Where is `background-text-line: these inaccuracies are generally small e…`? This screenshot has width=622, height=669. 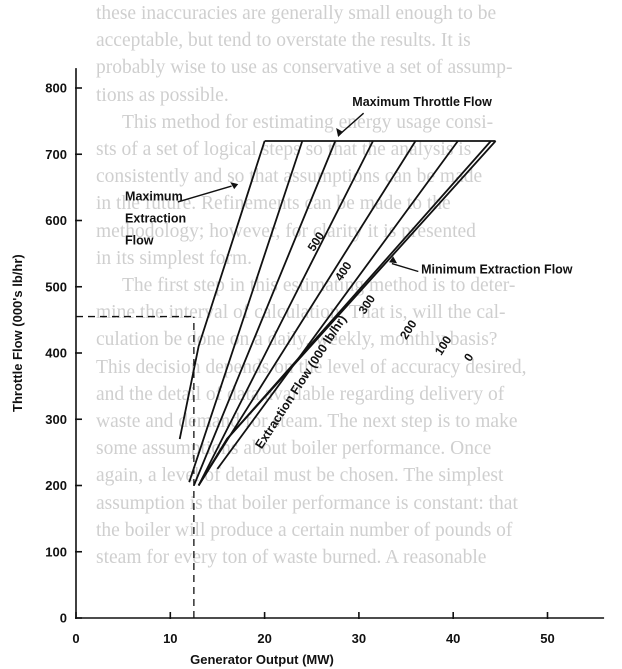 background-text-line: these inaccuracies are generally small e… is located at coordinates (296, 13).